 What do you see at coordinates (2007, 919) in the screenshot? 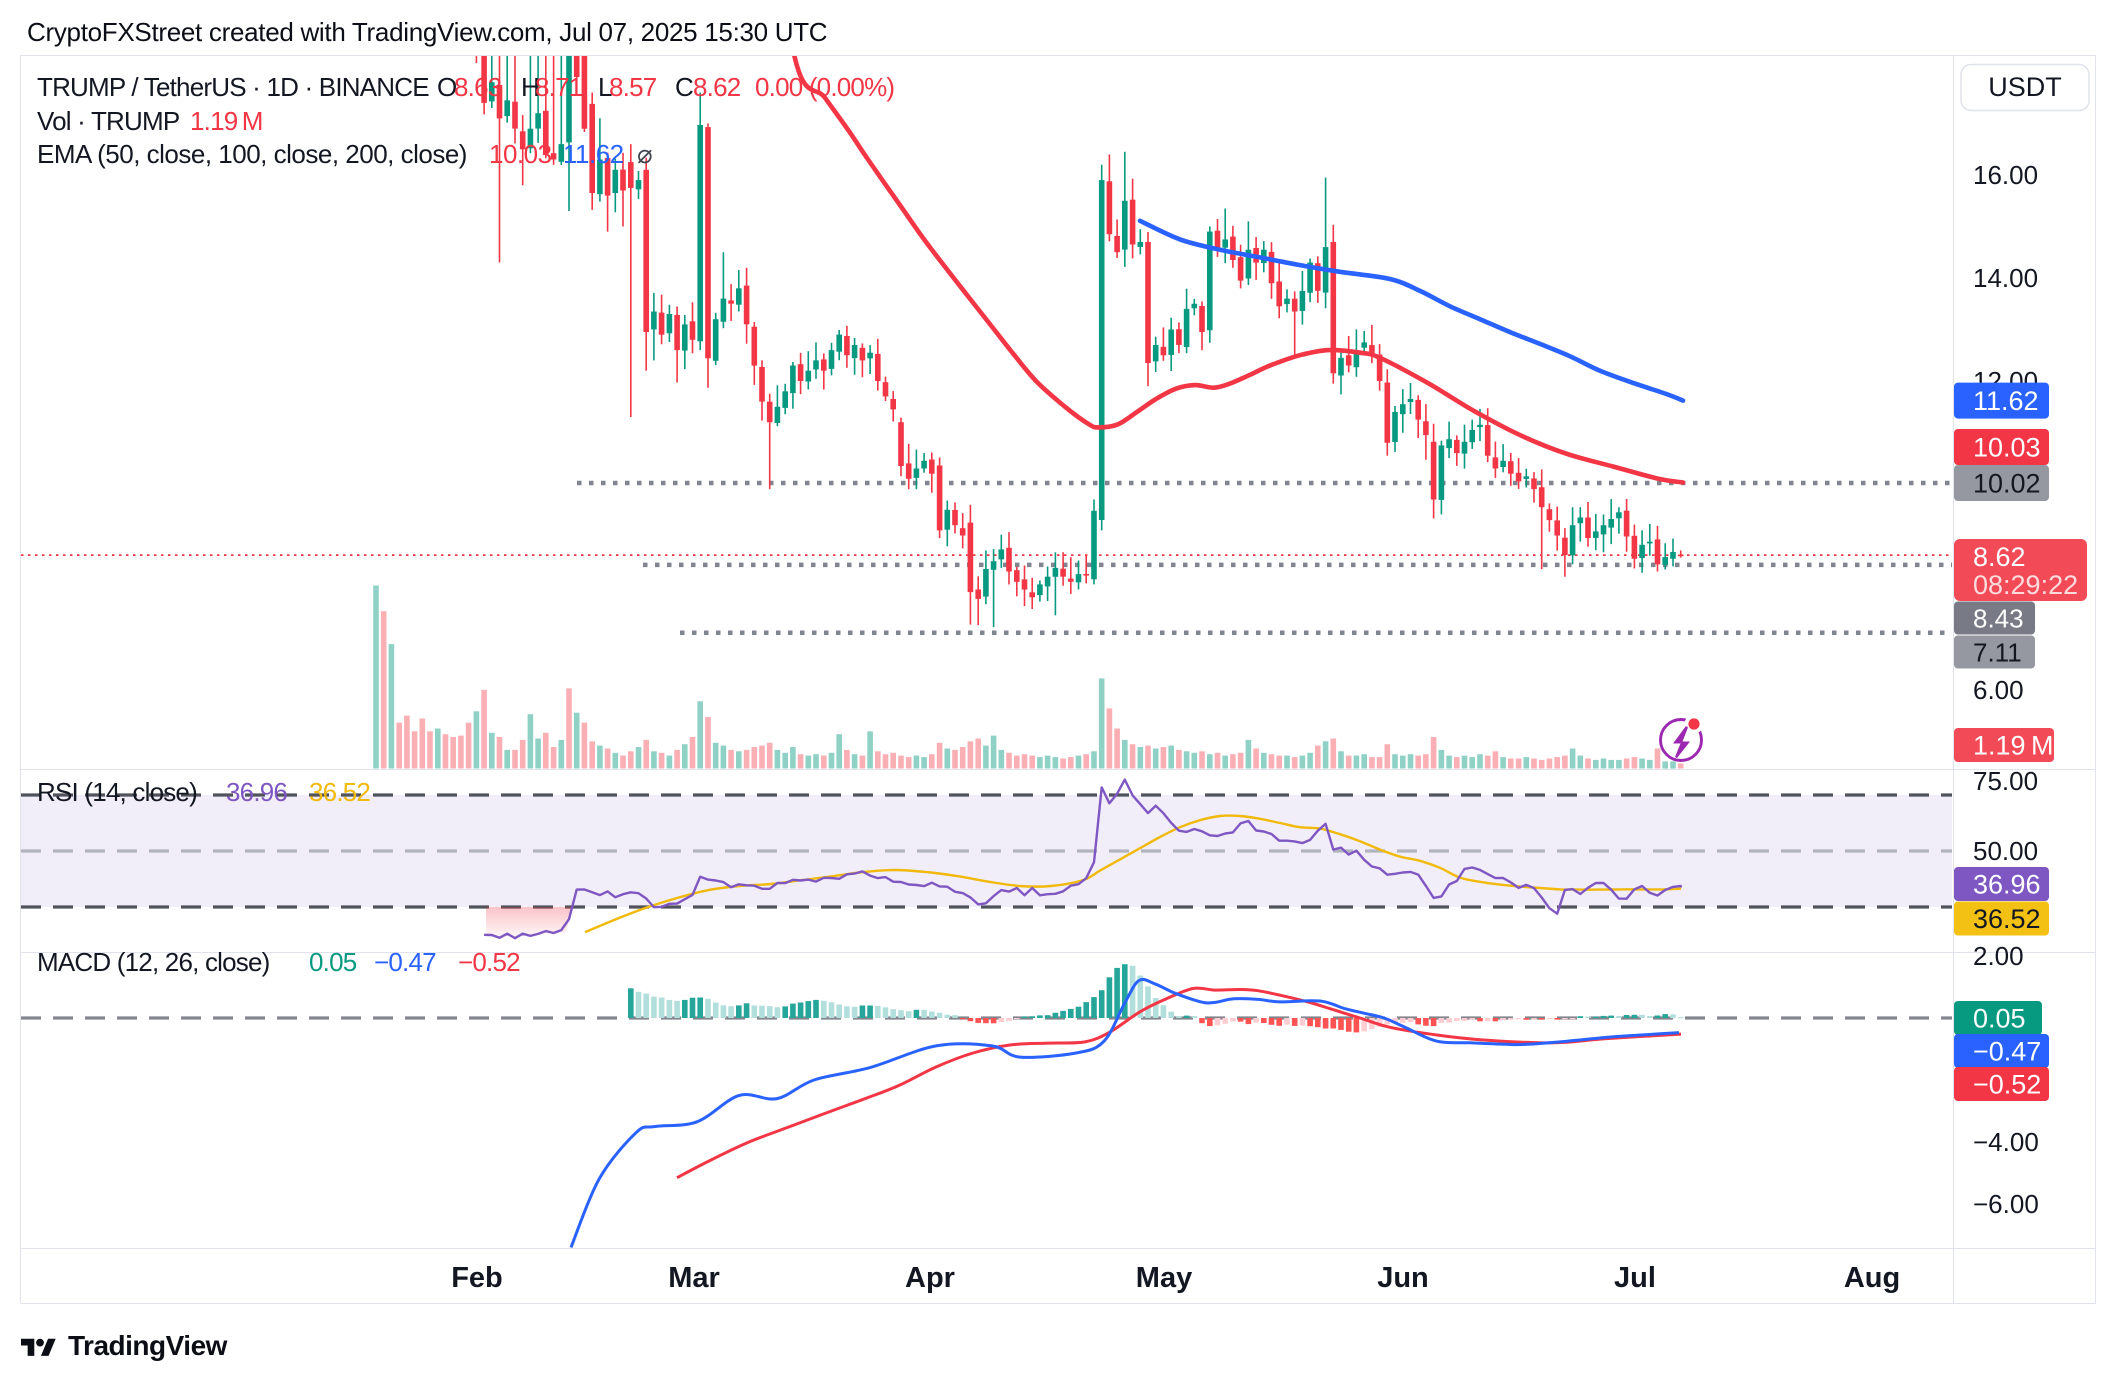
I see `svg-text: 36.52` at bounding box center [2007, 919].